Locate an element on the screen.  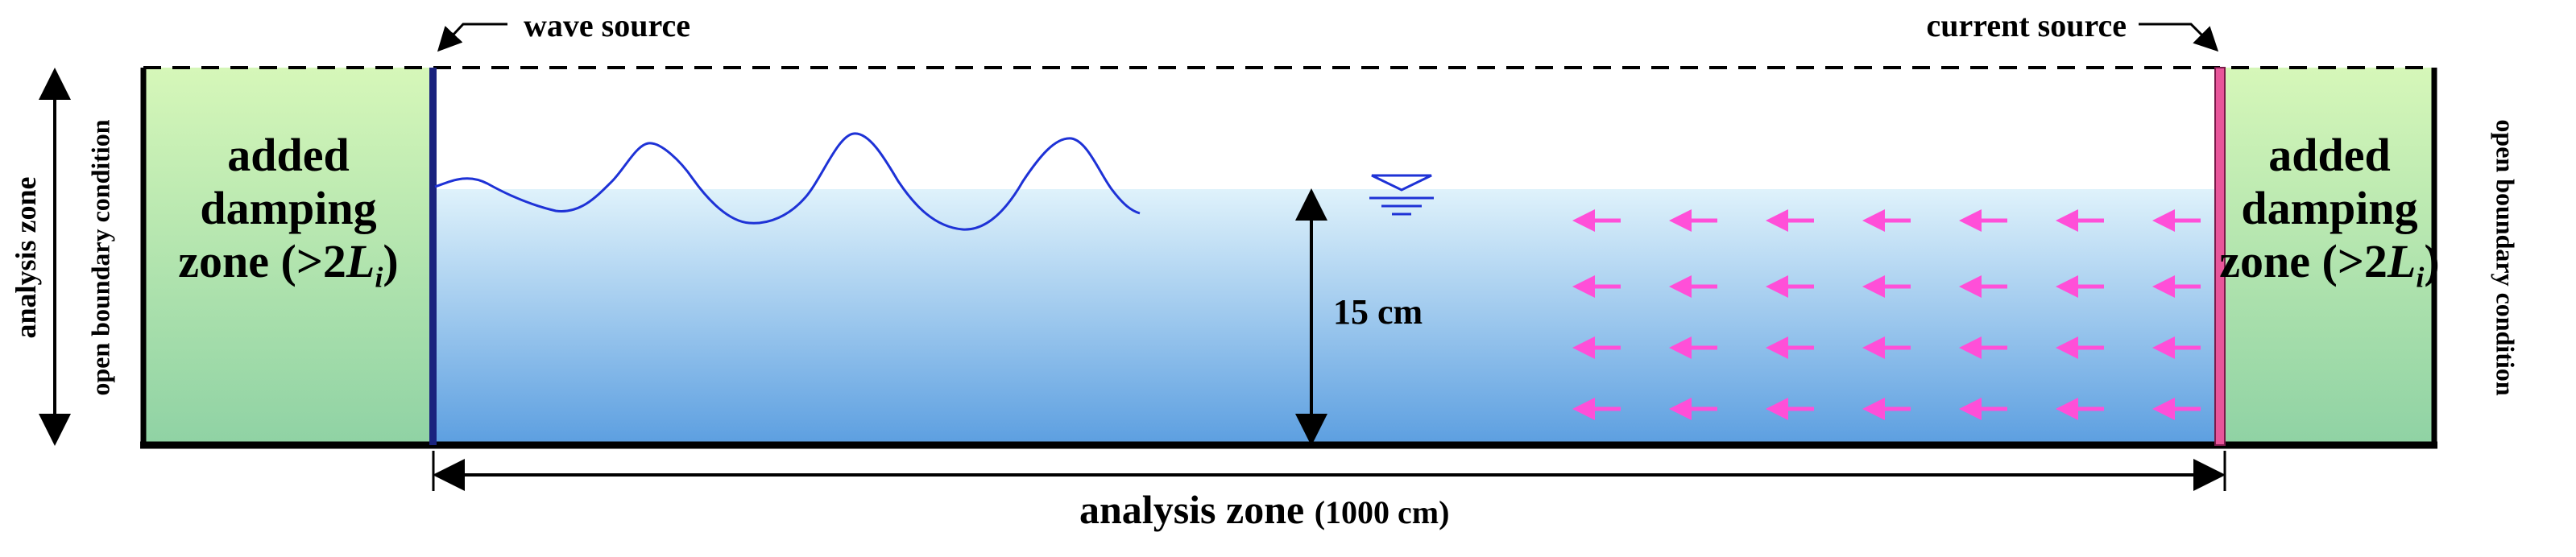
right-damping-label: added damping zone (>2Li) is located at coordinates (2329, 211).